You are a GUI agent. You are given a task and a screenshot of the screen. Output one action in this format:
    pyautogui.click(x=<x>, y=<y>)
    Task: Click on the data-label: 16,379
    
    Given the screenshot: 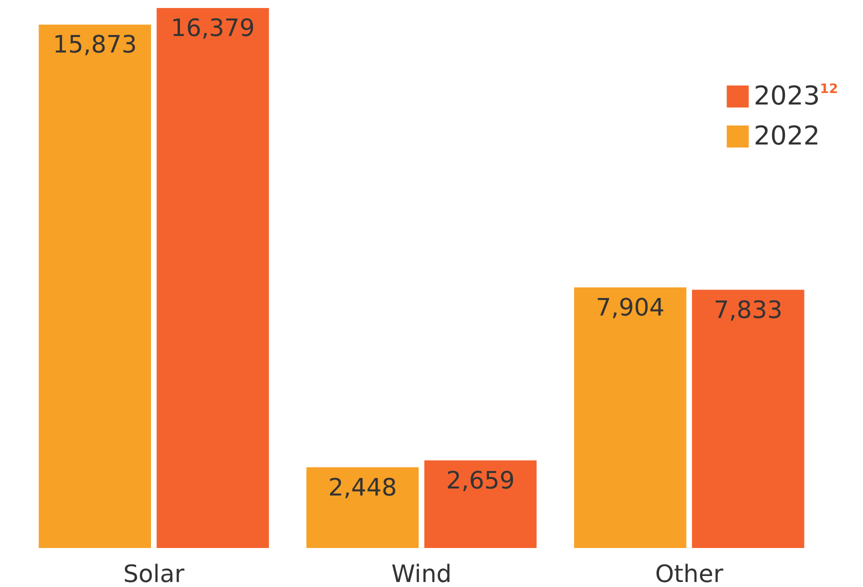 What is the action you would take?
    pyautogui.click(x=212, y=28)
    